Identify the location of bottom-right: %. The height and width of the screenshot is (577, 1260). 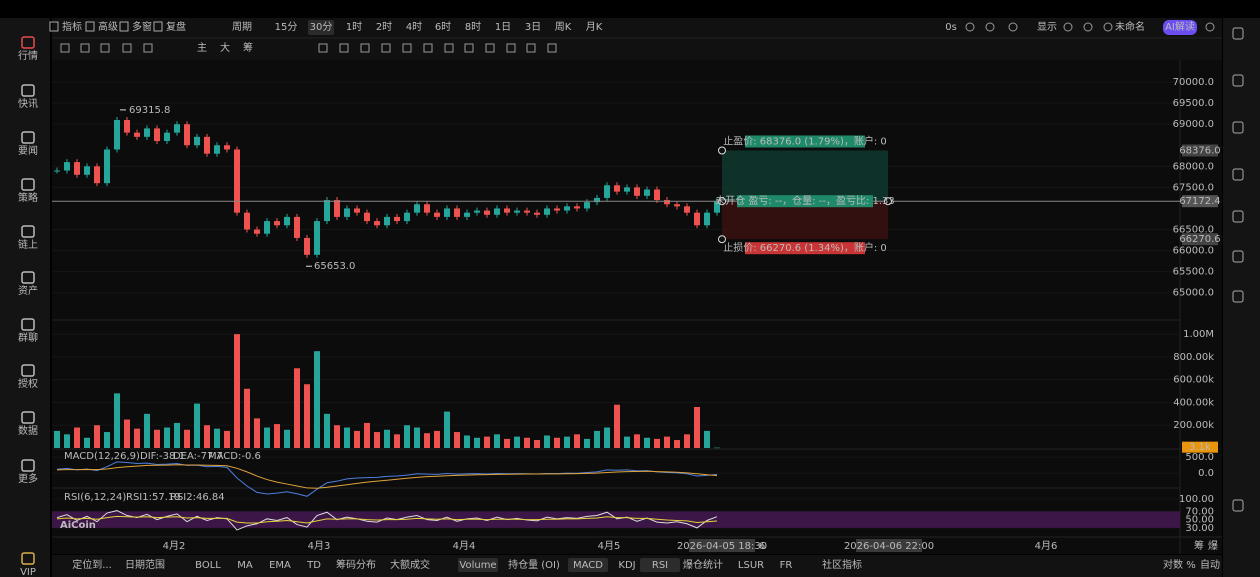
(1191, 565).